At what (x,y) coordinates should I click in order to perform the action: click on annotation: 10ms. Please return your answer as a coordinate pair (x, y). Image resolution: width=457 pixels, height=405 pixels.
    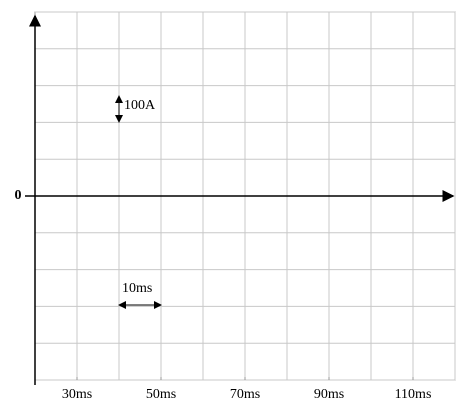
    Looking at the image, I should click on (137, 288).